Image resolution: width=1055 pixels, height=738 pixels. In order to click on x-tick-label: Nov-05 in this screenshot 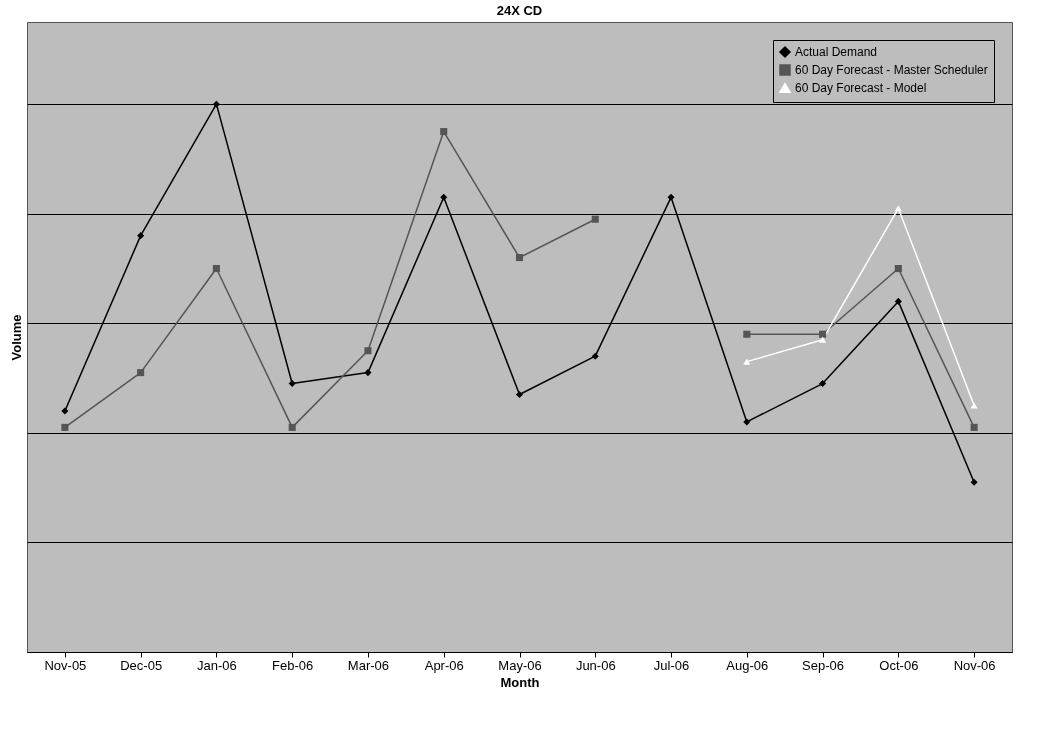, I will do `click(65, 665)`.